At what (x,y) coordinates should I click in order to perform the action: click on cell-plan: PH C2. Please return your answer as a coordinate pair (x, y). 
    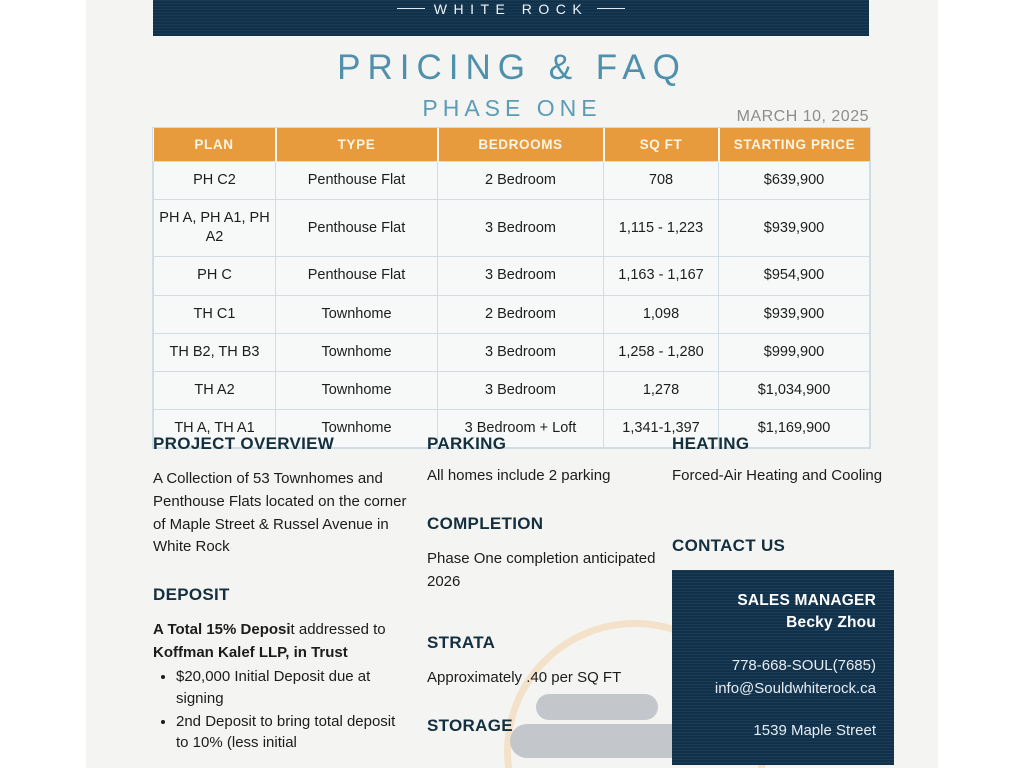
    Looking at the image, I should click on (214, 180).